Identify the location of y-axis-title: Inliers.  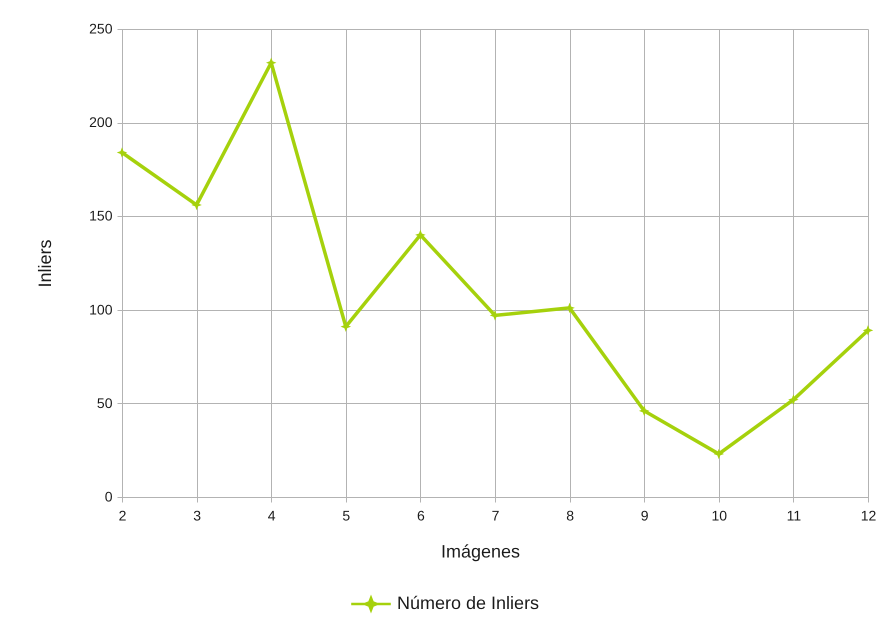
(45, 263).